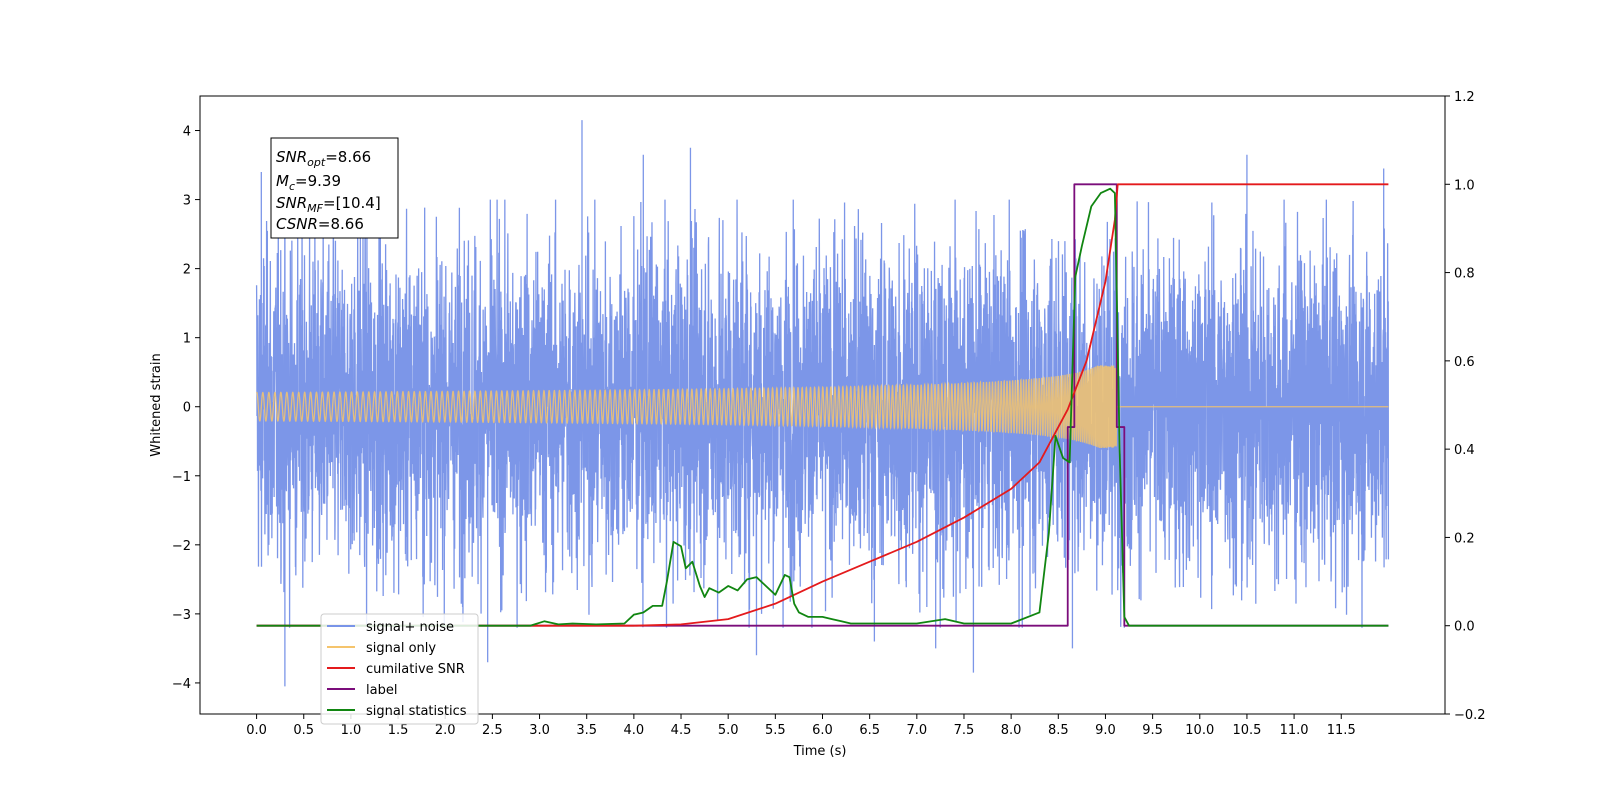 The image size is (1600, 800). Describe the element at coordinates (869, 730) in the screenshot. I see `x-tick-label-13: 6.5` at that location.